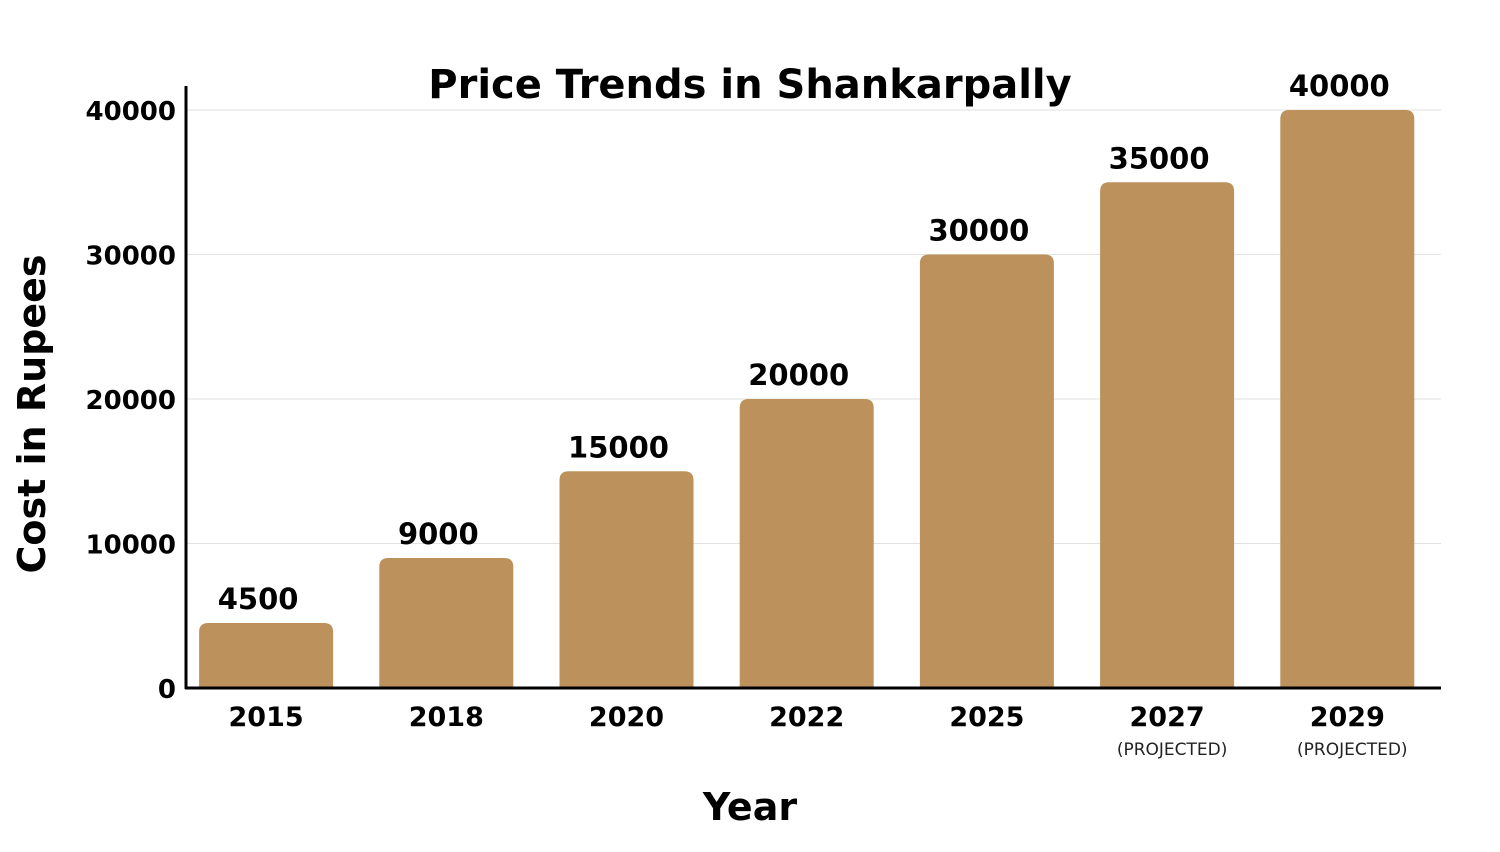 The height and width of the screenshot is (852, 1500). I want to click on y-tick-label: 20000, so click(131, 401).